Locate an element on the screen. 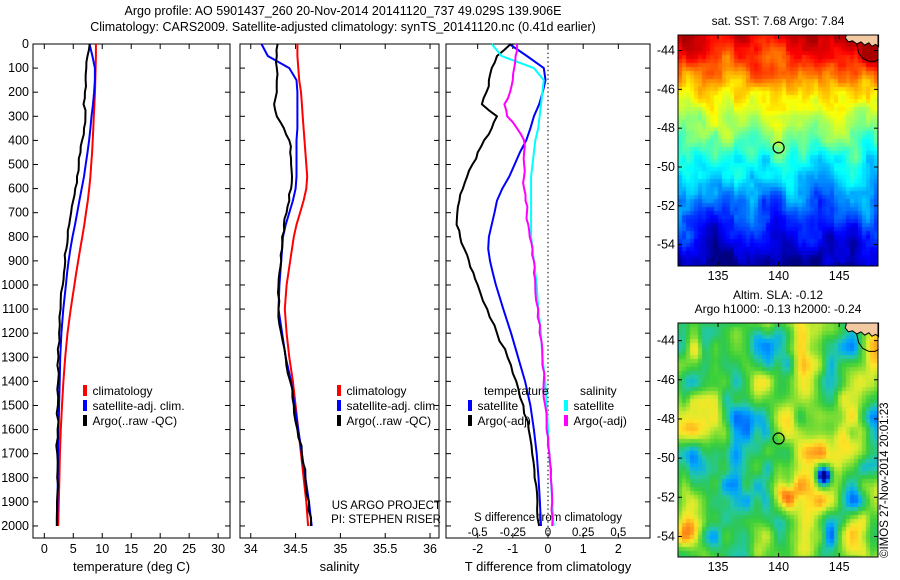 The height and width of the screenshot is (580, 900). x-tick-label: 35.5 is located at coordinates (385, 549).